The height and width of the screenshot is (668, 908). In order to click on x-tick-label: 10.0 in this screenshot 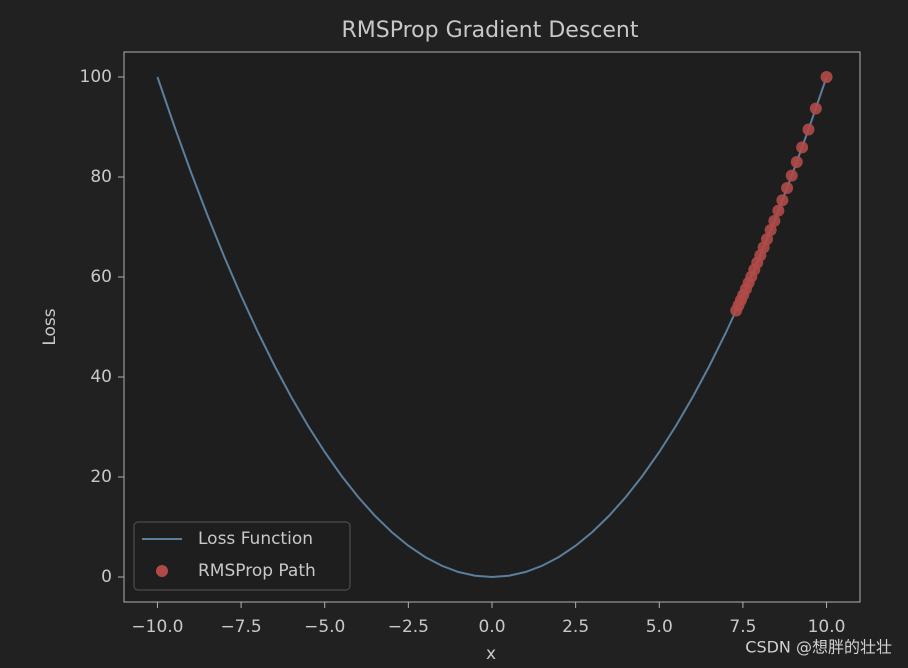, I will do `click(827, 627)`.